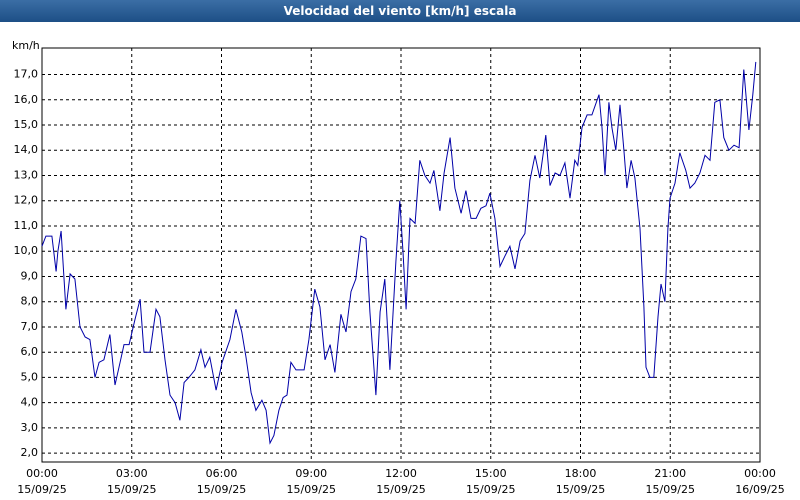  Describe the element at coordinates (26, 250) in the screenshot. I see `y-tick-label: 10,0` at that location.